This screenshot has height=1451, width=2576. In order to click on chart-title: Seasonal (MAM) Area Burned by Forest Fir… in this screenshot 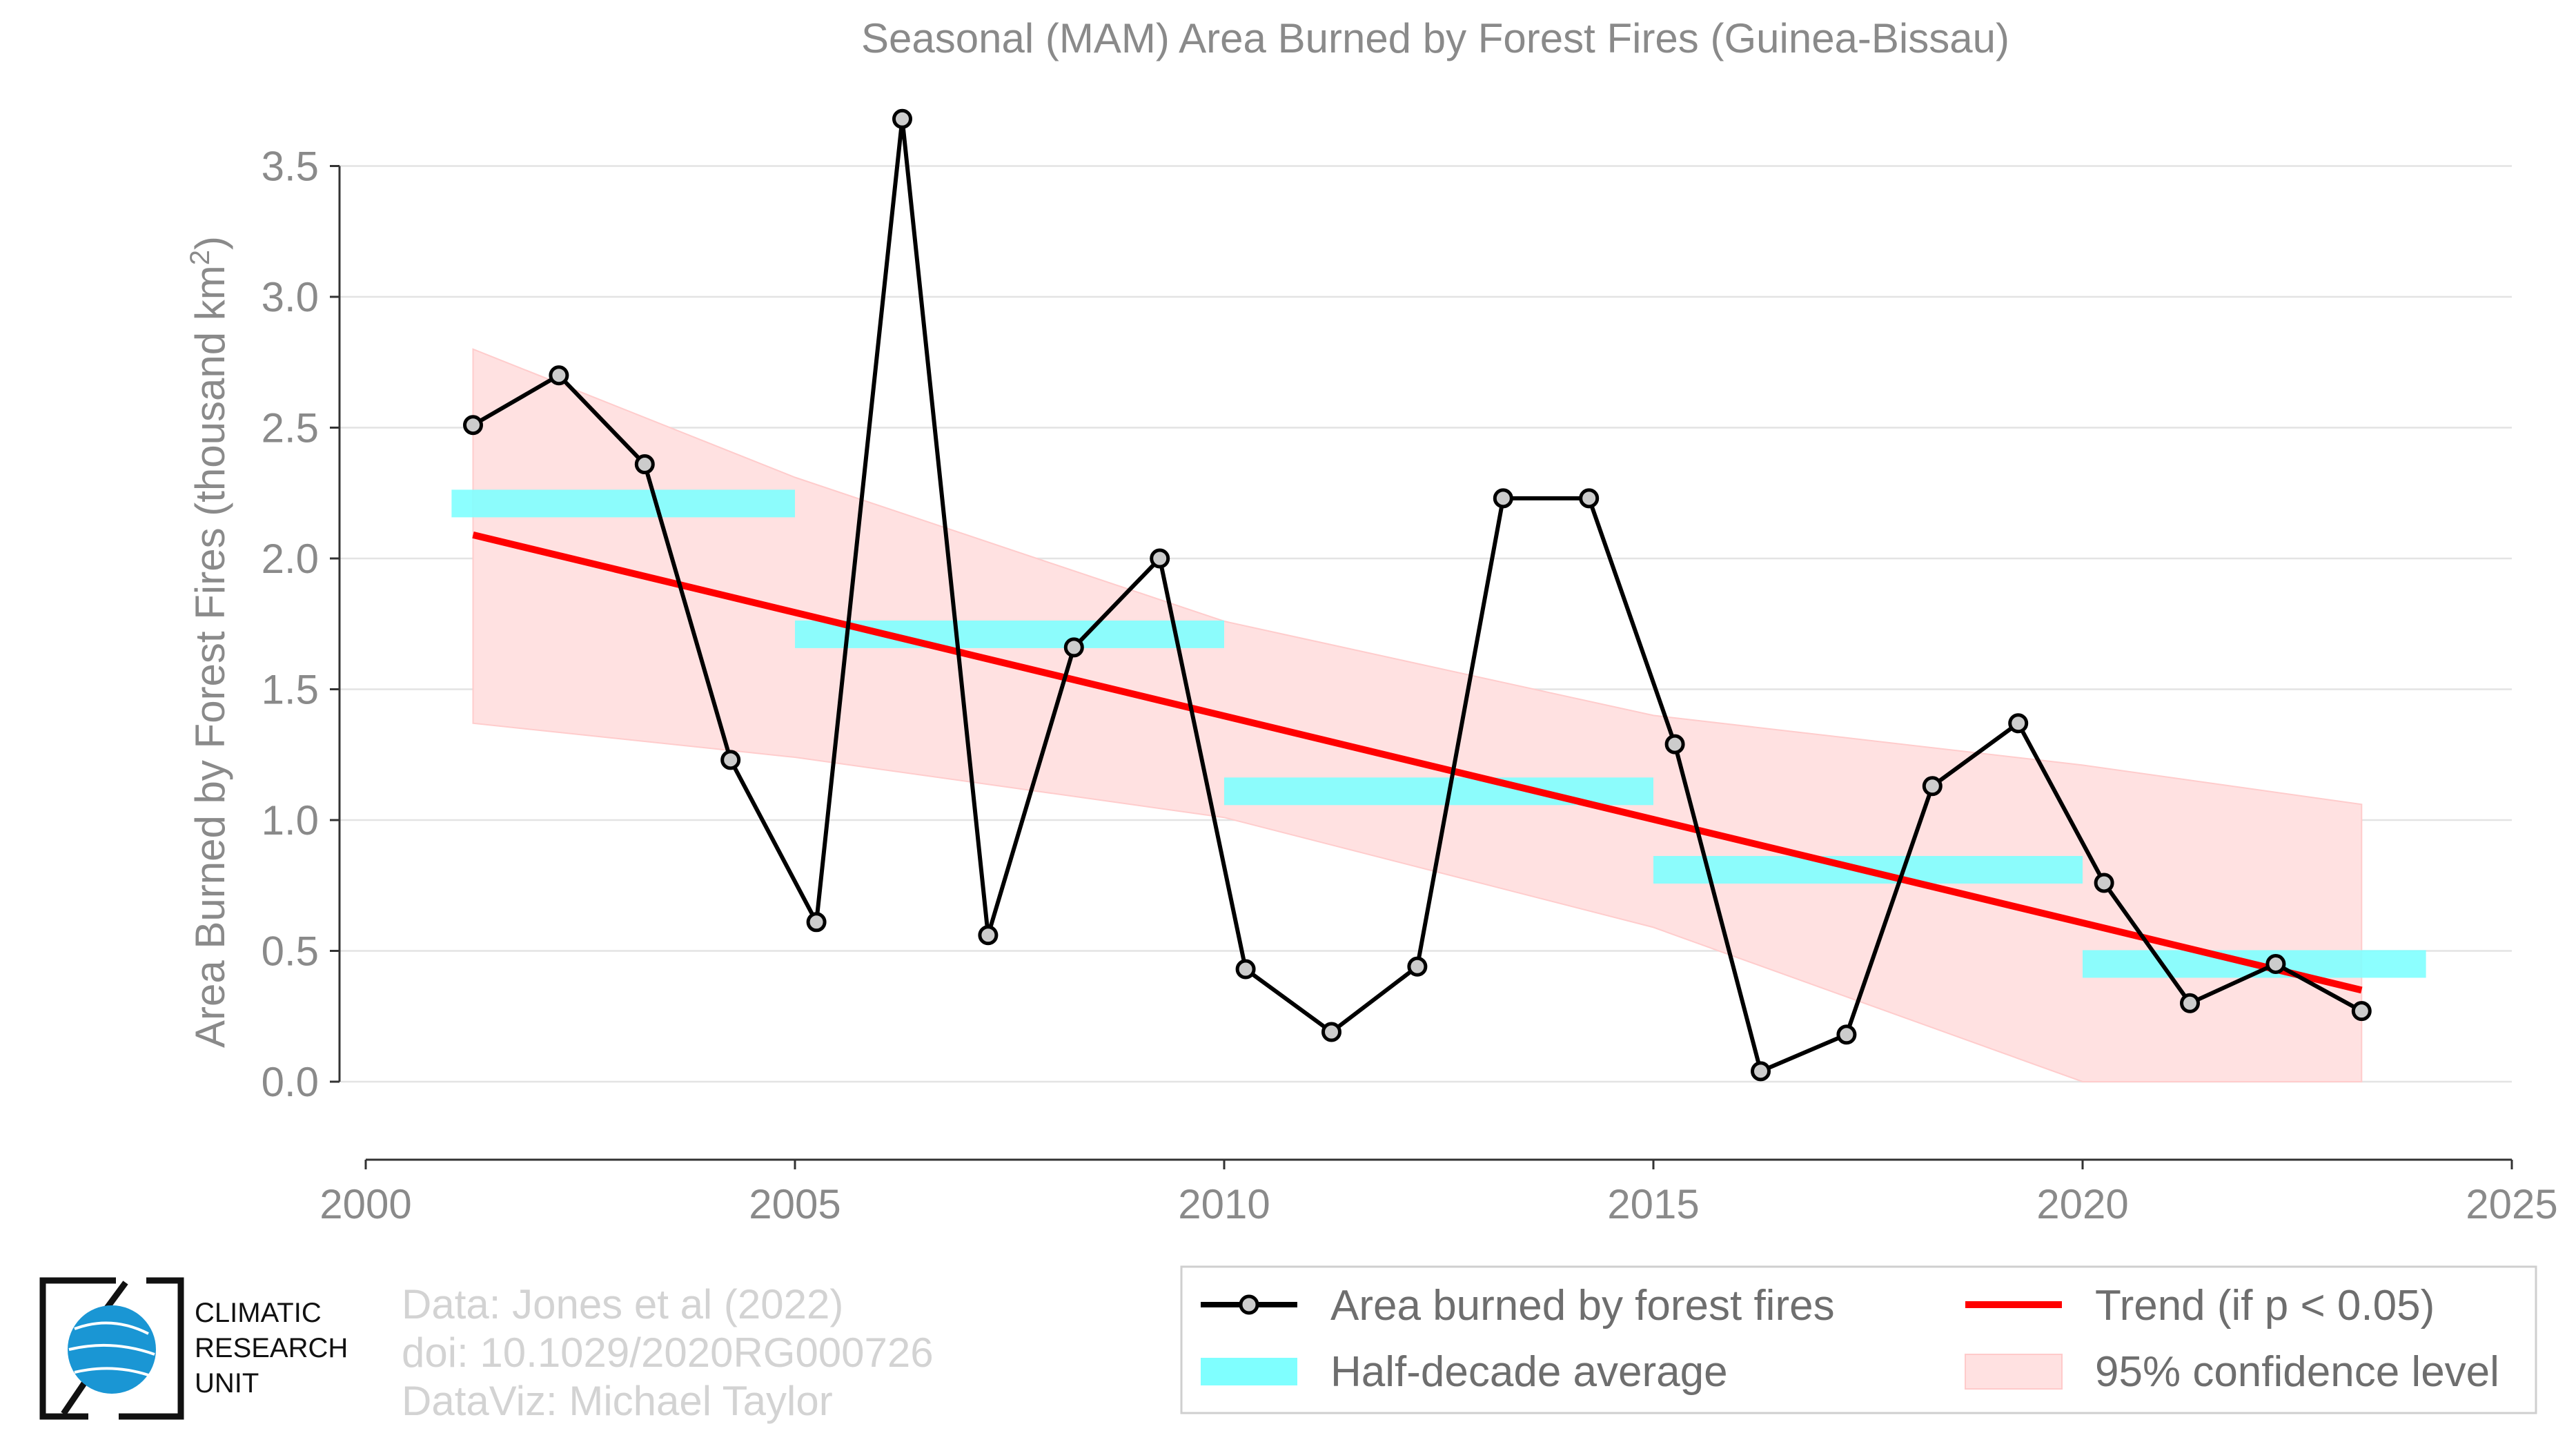, I will do `click(1435, 38)`.